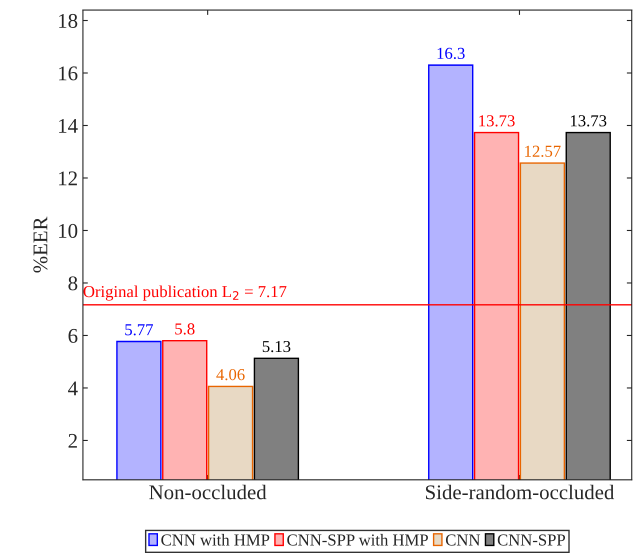 The image size is (633, 556). What do you see at coordinates (40, 244) in the screenshot?
I see `y-axis-title: %EER` at bounding box center [40, 244].